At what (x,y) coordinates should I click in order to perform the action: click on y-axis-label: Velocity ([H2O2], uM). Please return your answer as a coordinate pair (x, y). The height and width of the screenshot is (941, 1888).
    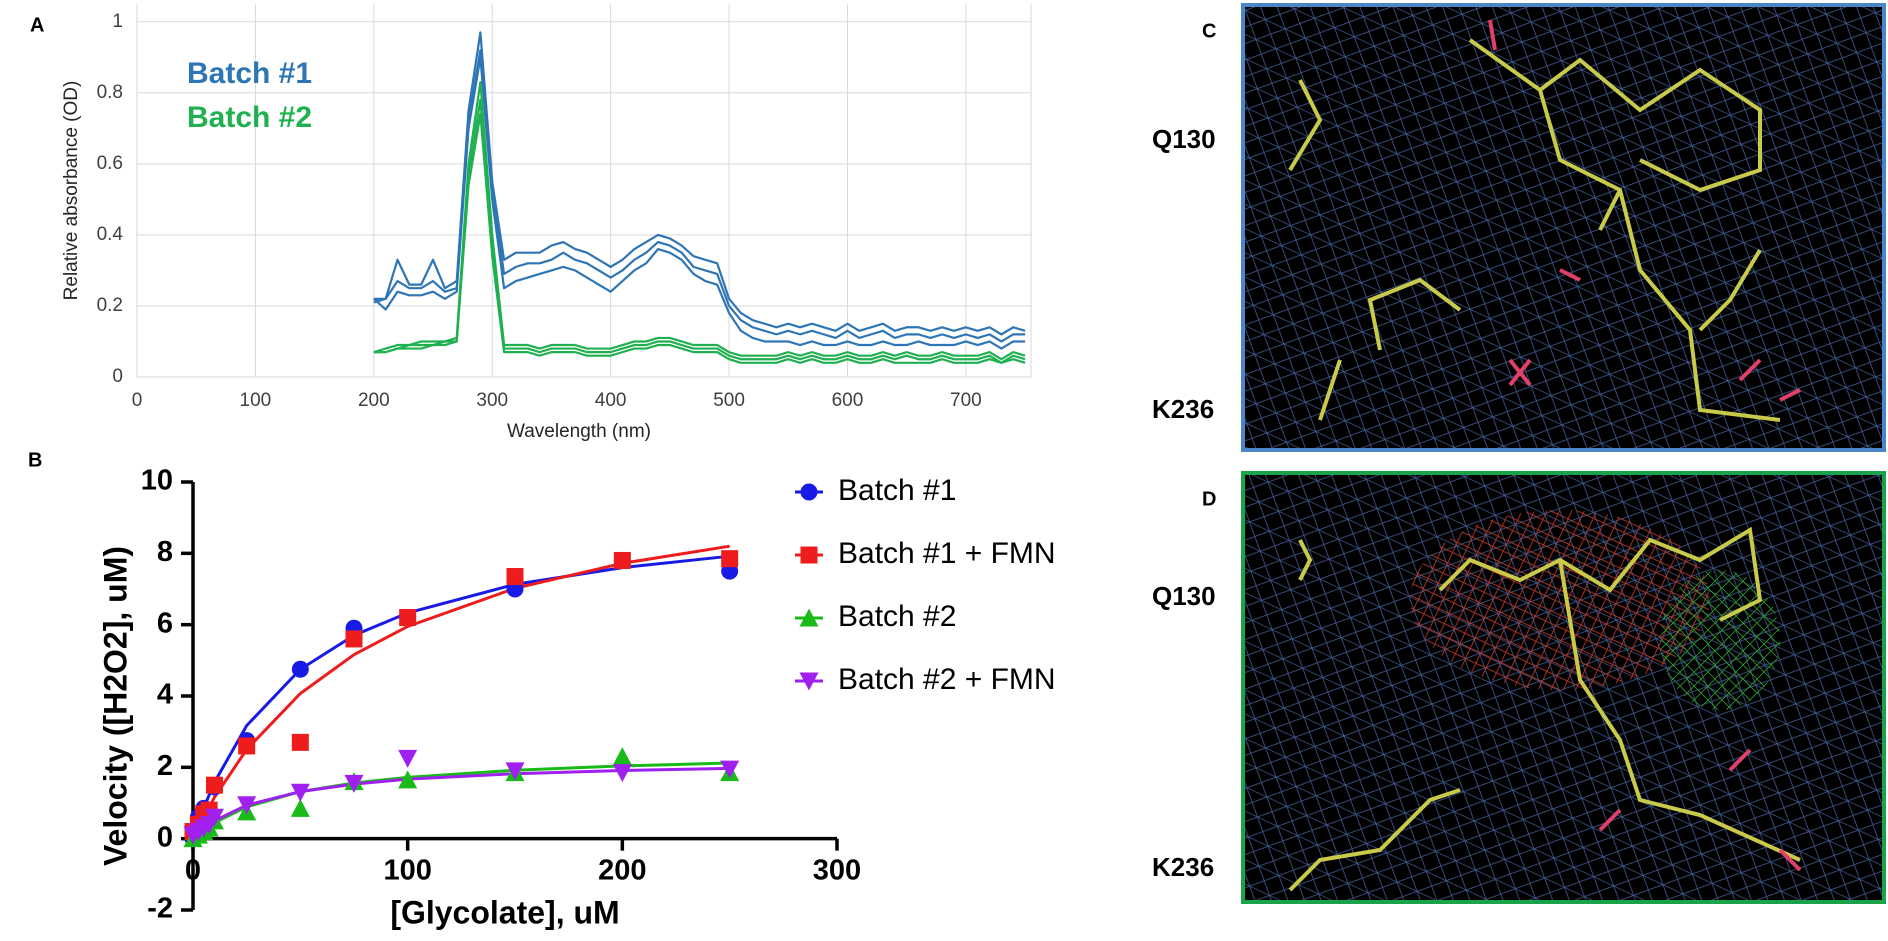
    Looking at the image, I should click on (115, 706).